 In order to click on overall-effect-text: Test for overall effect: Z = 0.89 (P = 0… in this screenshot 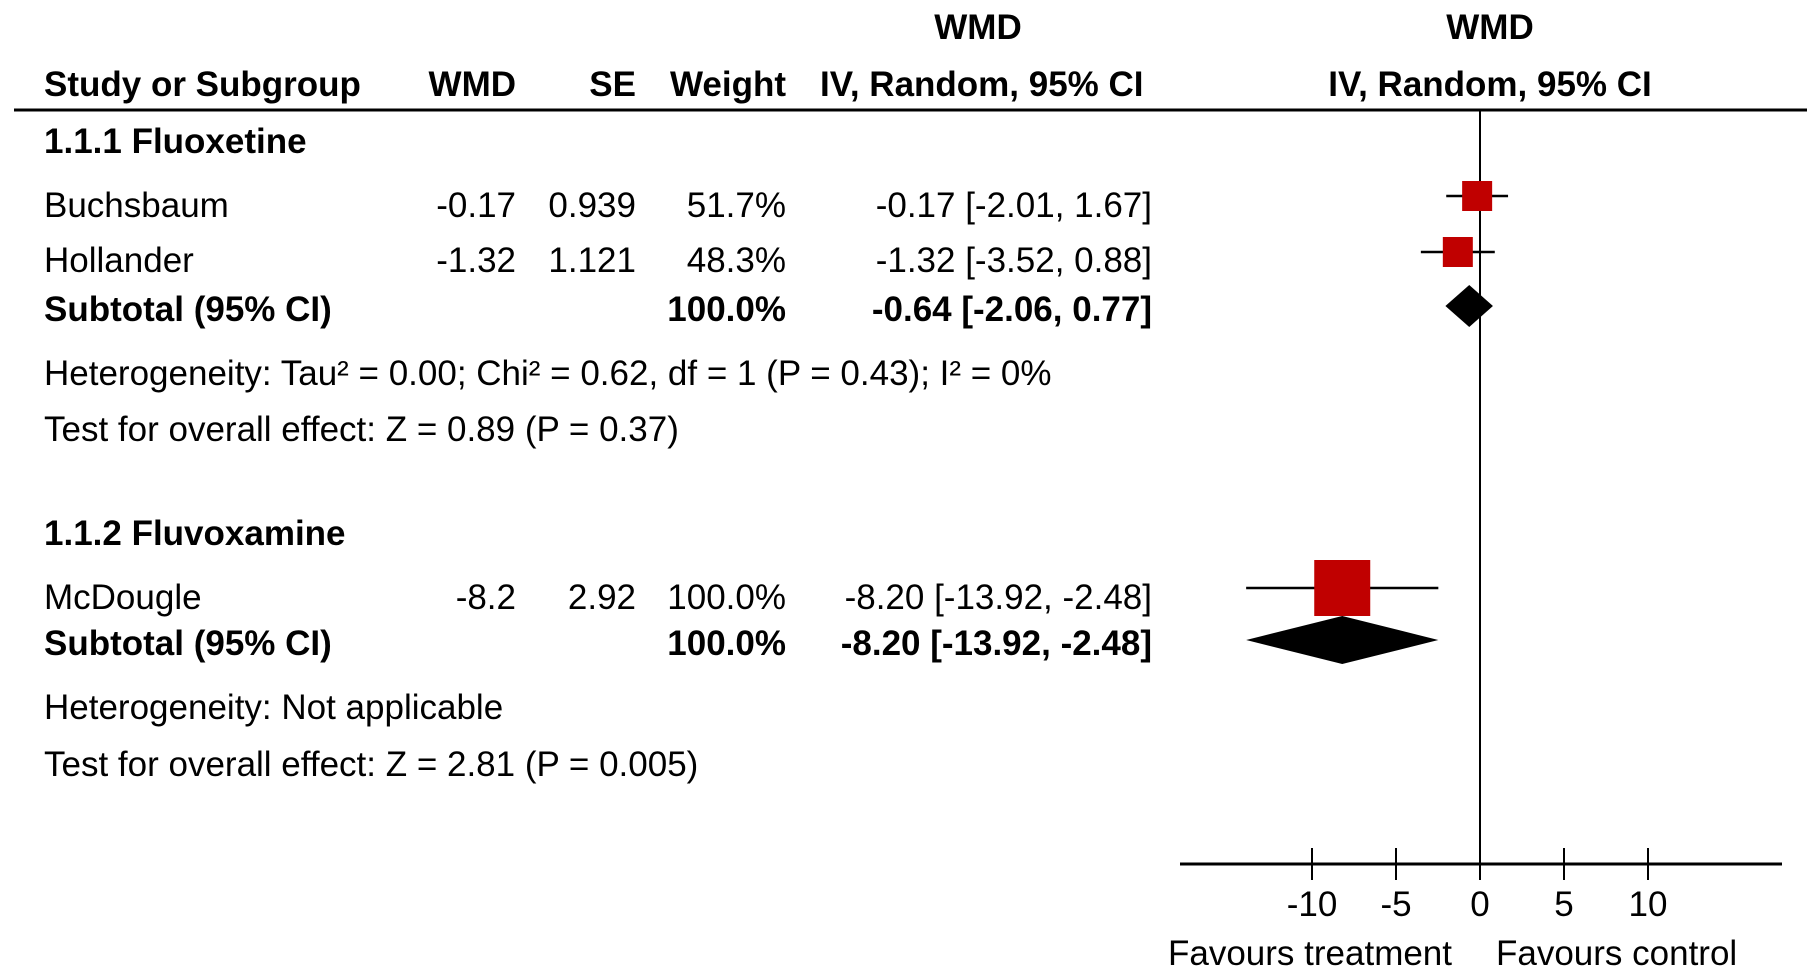, I will do `click(361, 429)`.